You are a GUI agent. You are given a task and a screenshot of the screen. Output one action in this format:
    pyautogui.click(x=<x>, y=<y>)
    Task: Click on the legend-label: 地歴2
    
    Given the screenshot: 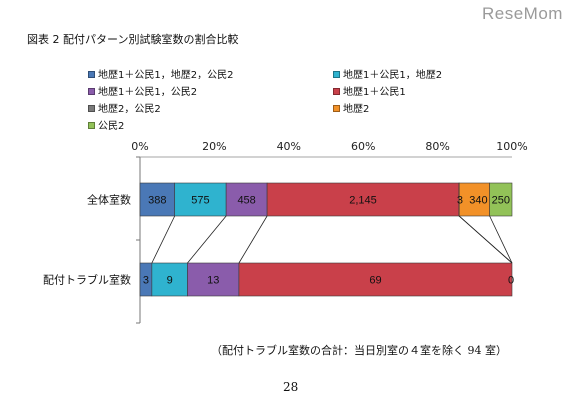 What is the action you would take?
    pyautogui.click(x=356, y=109)
    